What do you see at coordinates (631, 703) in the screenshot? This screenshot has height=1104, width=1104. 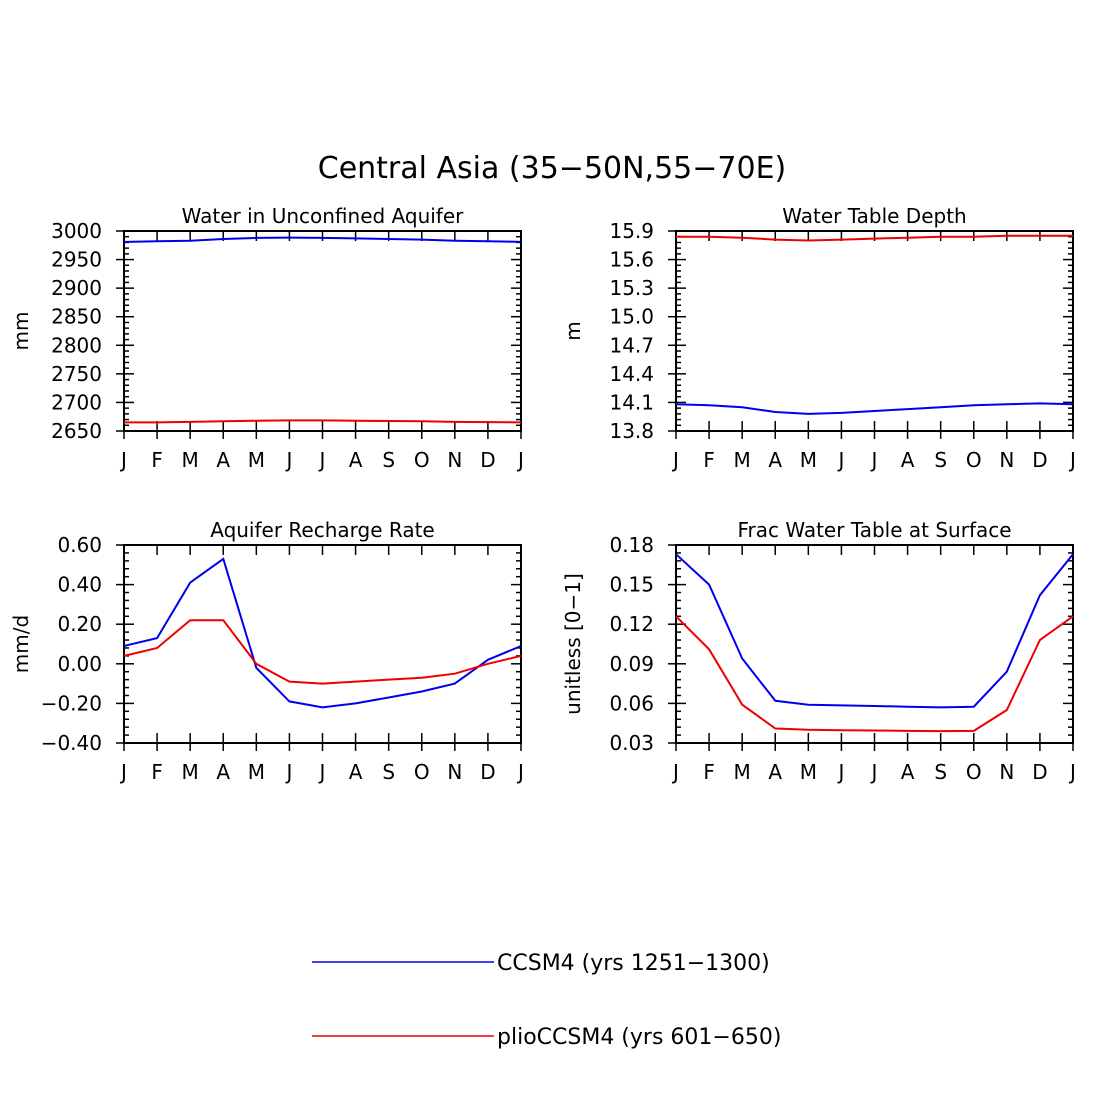 I see `y-tick-label: 0.06` at bounding box center [631, 703].